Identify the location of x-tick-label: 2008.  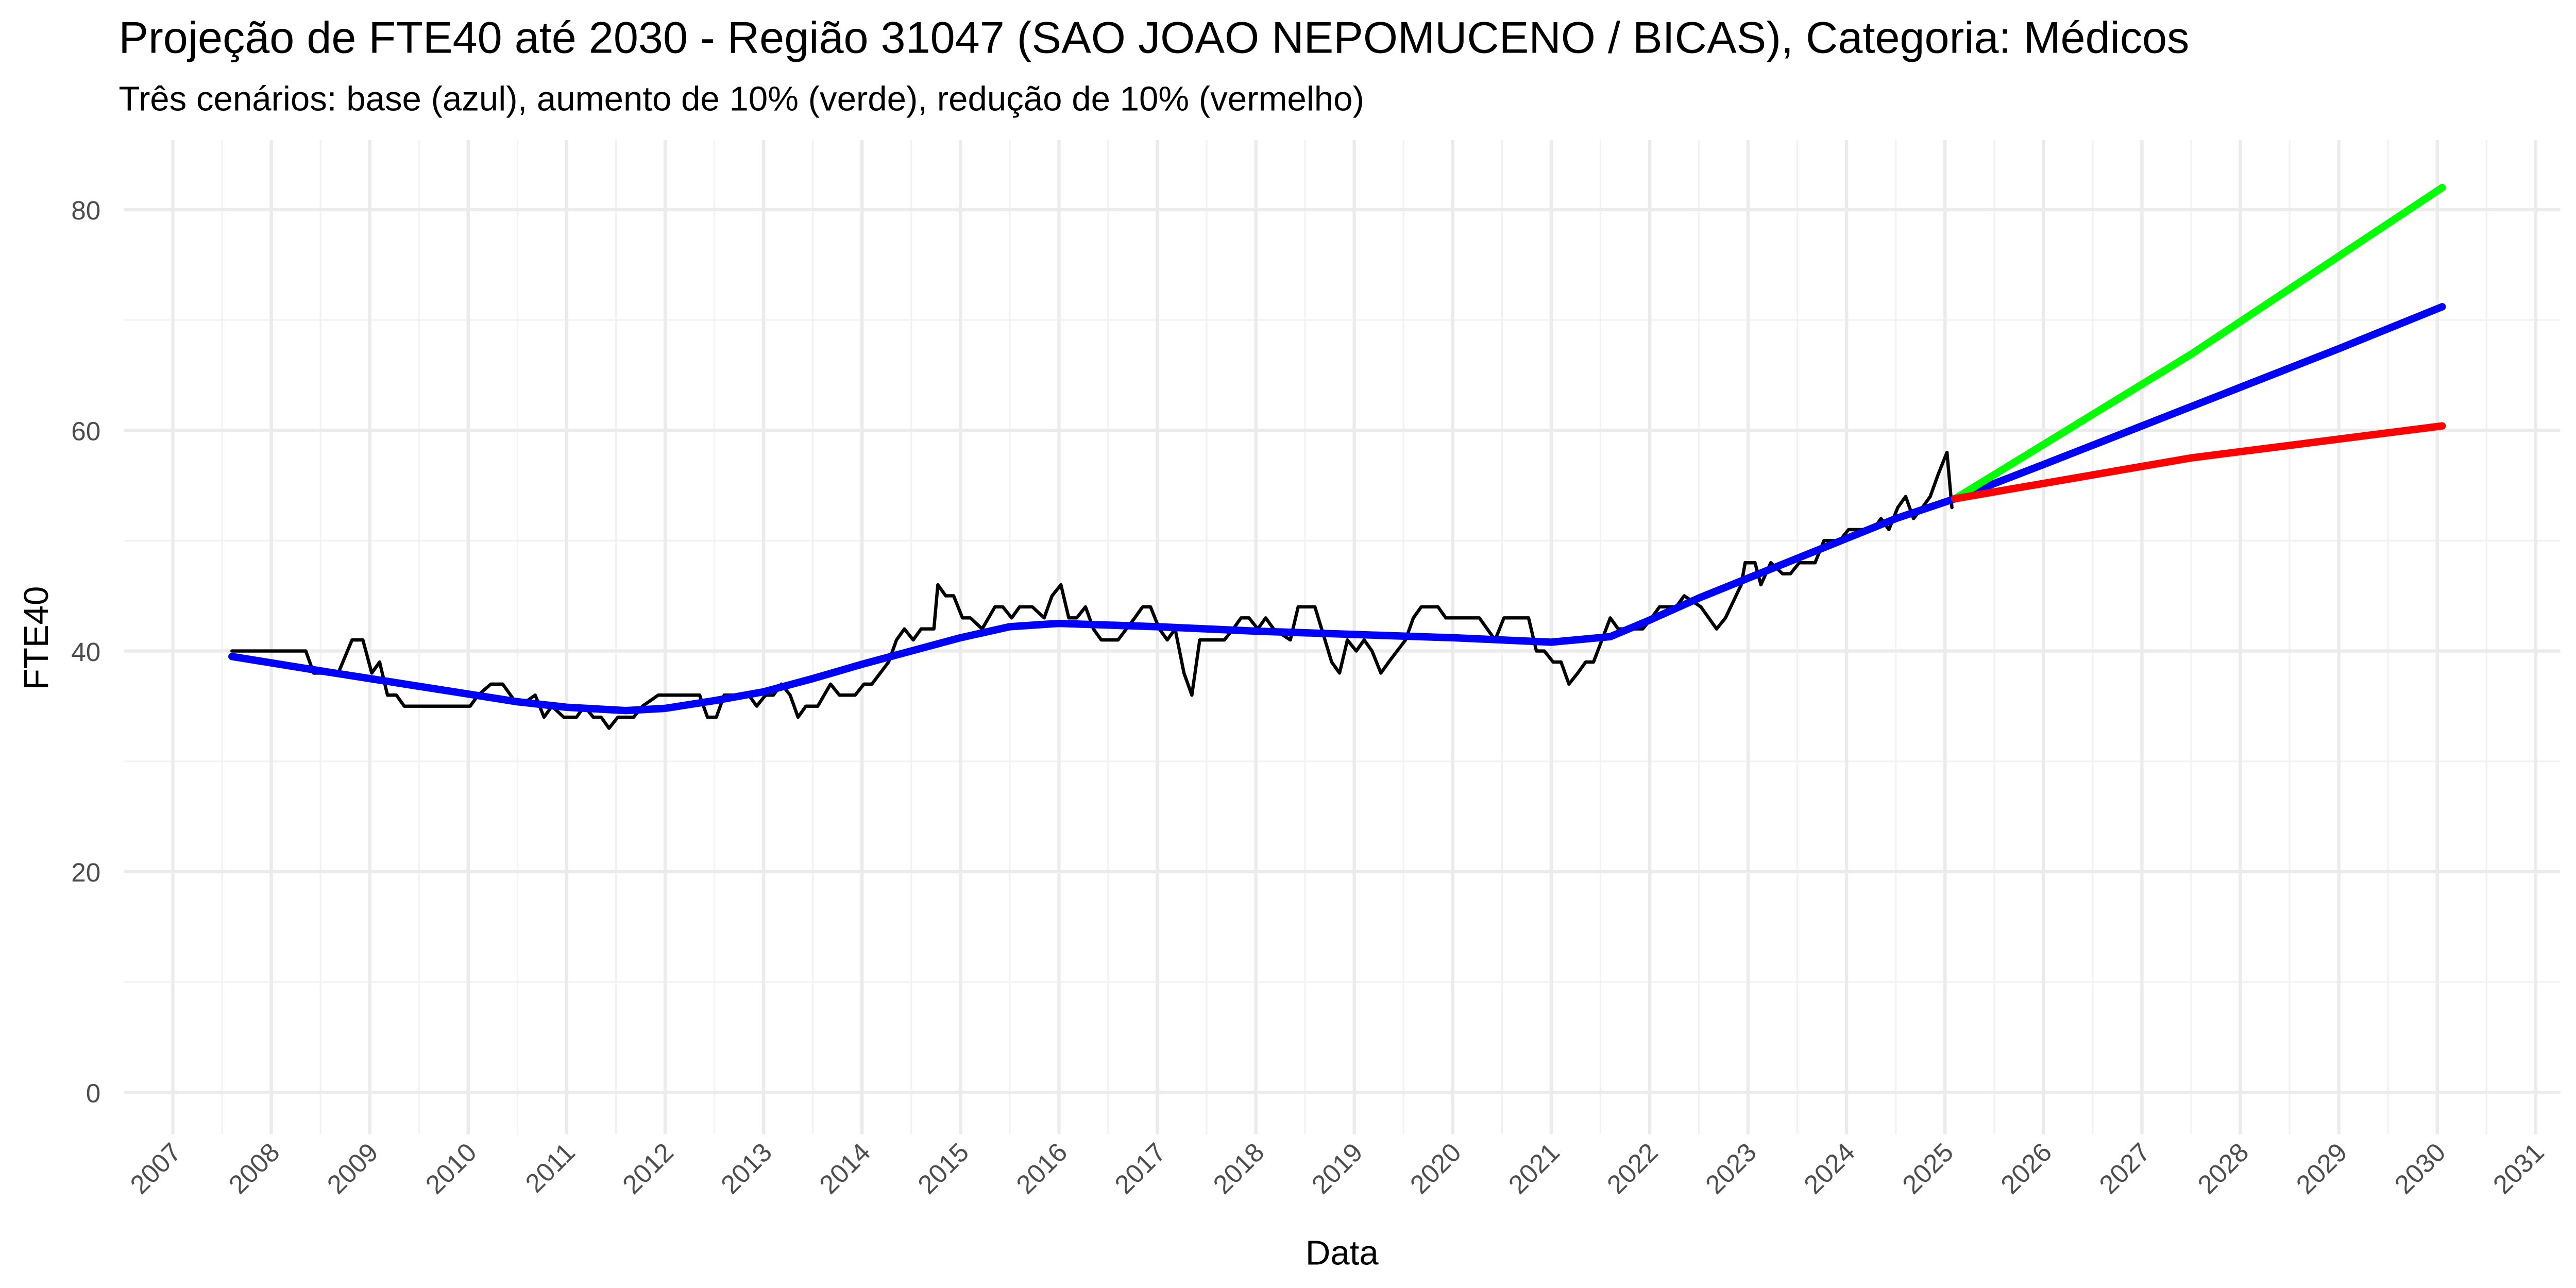
(254, 1168).